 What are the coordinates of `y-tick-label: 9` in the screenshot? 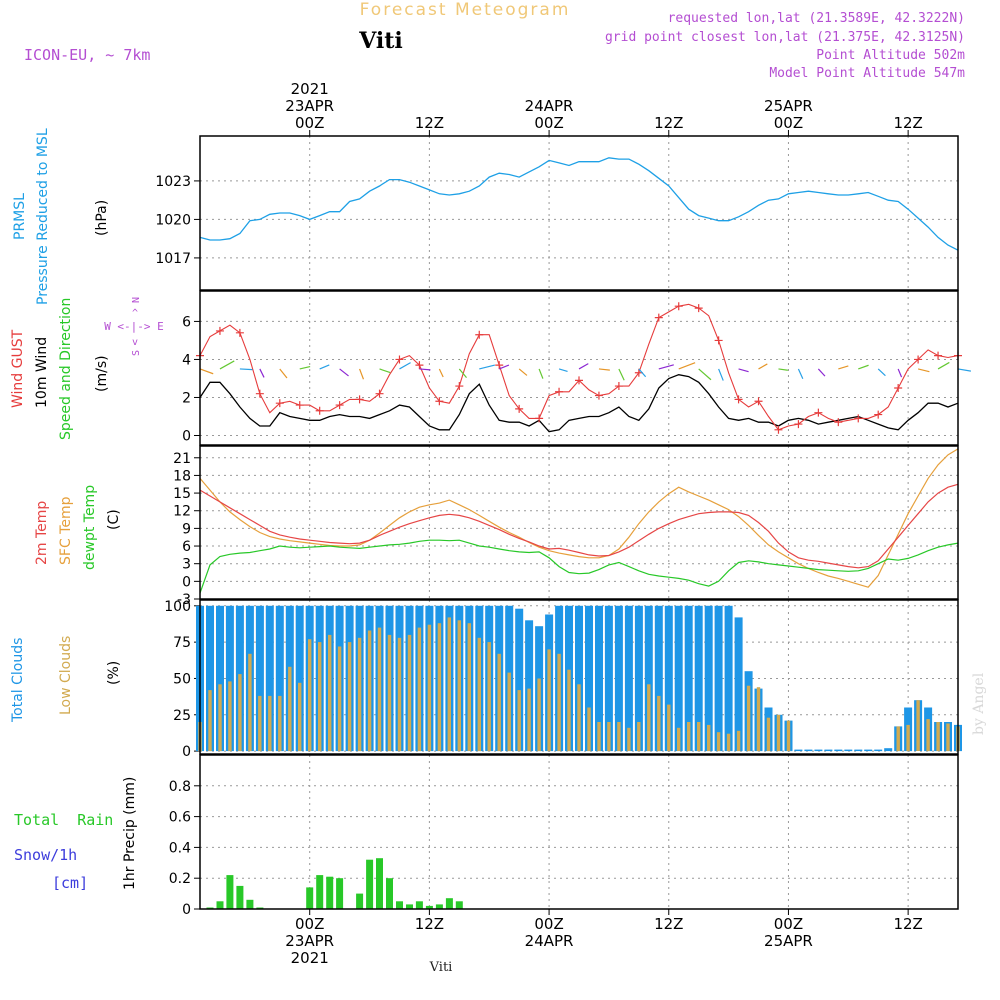 It's located at (186, 529).